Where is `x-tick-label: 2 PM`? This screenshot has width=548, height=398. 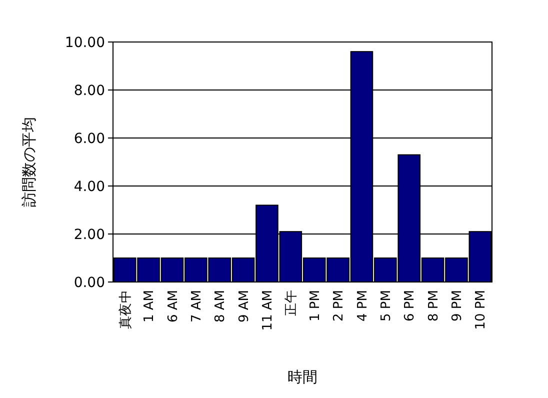 x-tick-label: 2 PM is located at coordinates (339, 306).